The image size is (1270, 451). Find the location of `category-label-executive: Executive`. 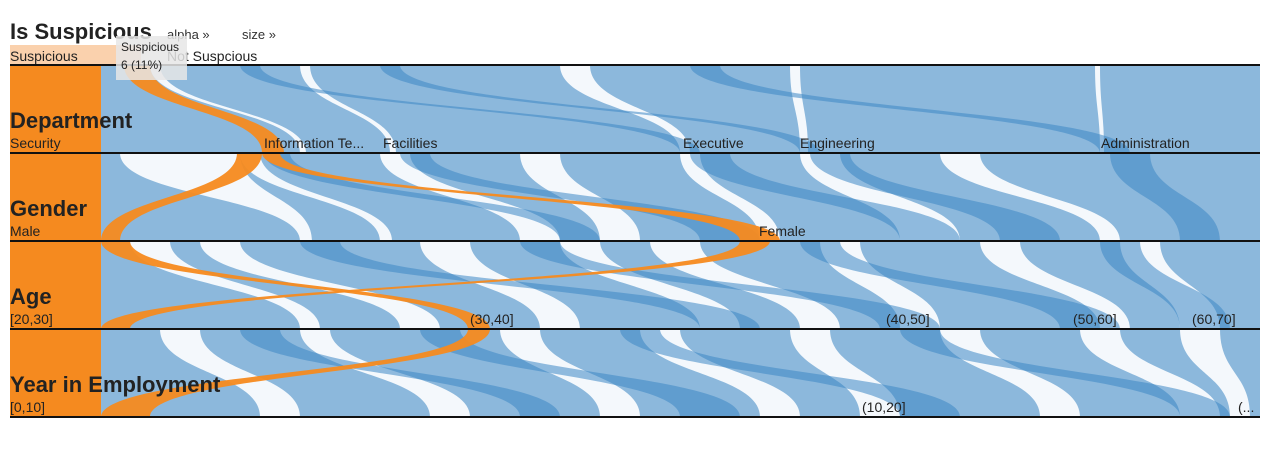

category-label-executive: Executive is located at coordinates (713, 143).